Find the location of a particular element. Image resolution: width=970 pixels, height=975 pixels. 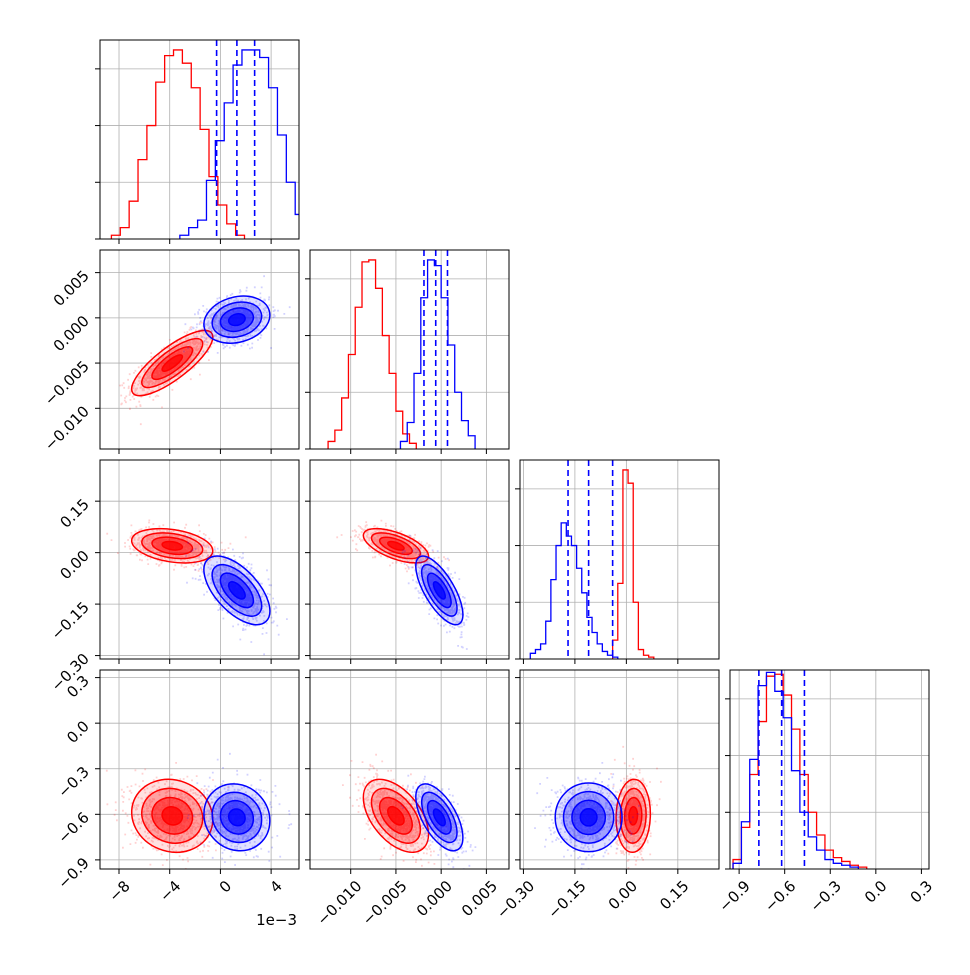

x-tick-label-0-1: −4 is located at coordinates (170, 891).